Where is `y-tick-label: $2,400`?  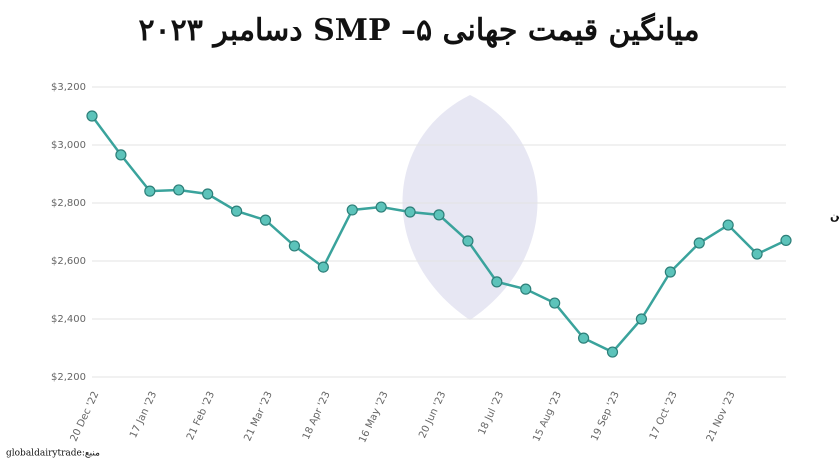
y-tick-label: $2,400 is located at coordinates (68, 319).